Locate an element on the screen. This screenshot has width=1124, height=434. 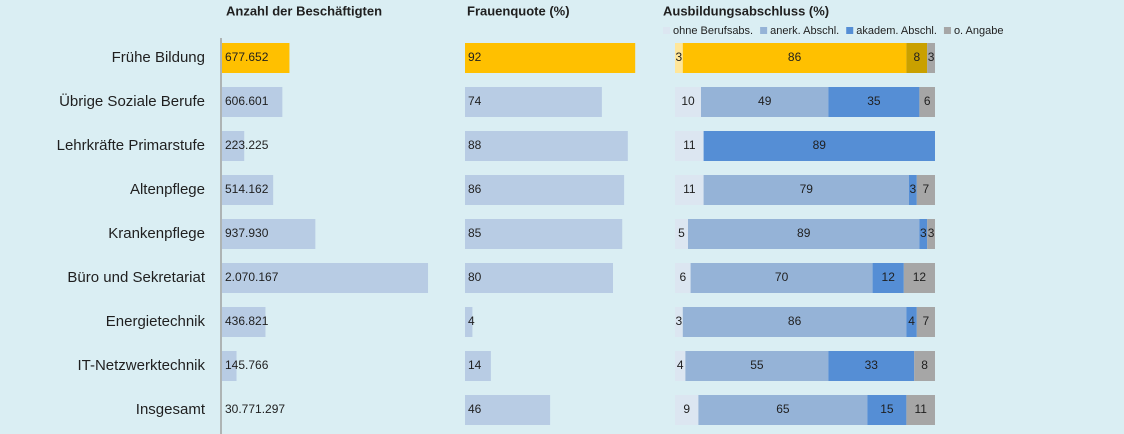
legend-label: akadem. Abschl. is located at coordinates (896, 31).